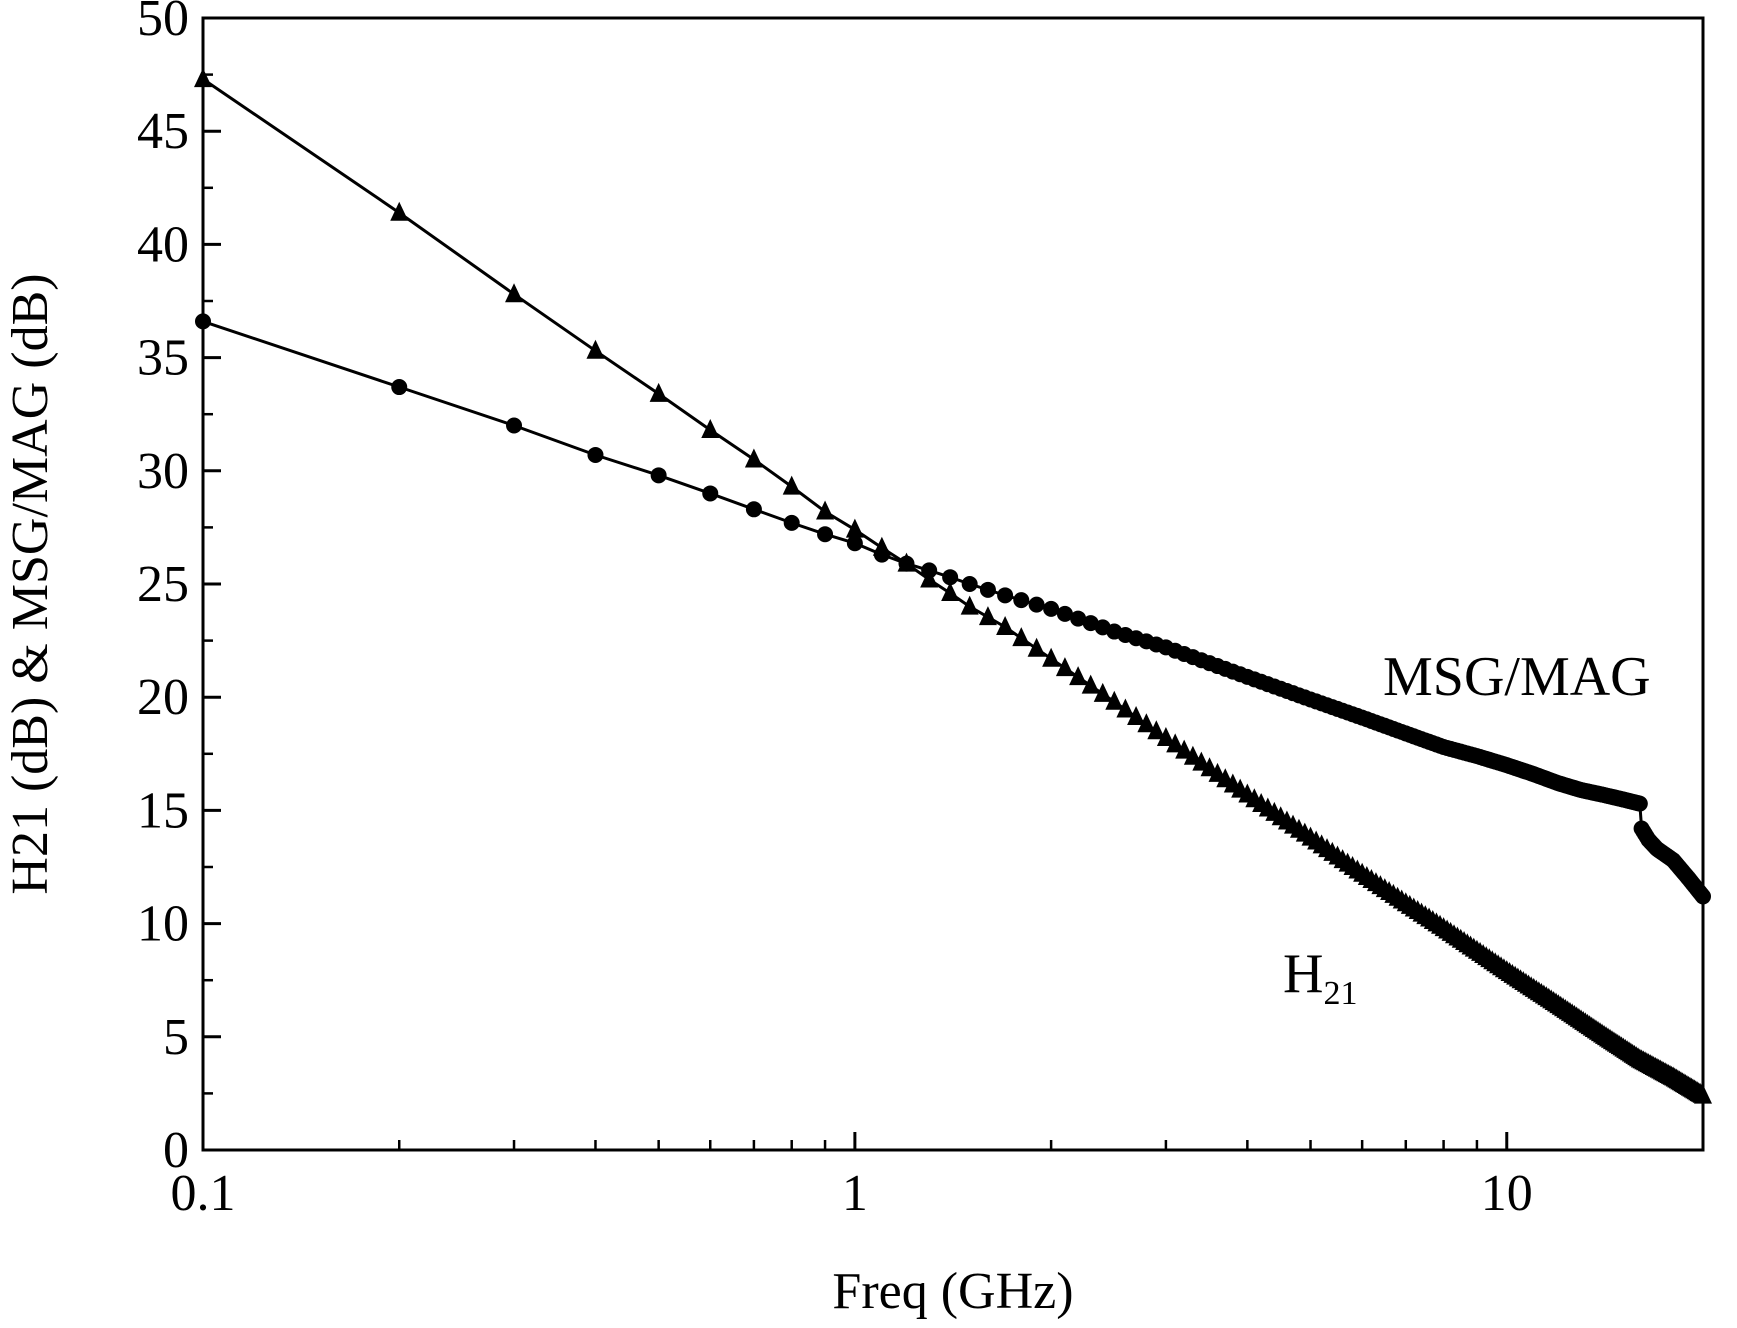 The height and width of the screenshot is (1328, 1737). Describe the element at coordinates (163, 131) in the screenshot. I see `y-tick-label: 45` at that location.